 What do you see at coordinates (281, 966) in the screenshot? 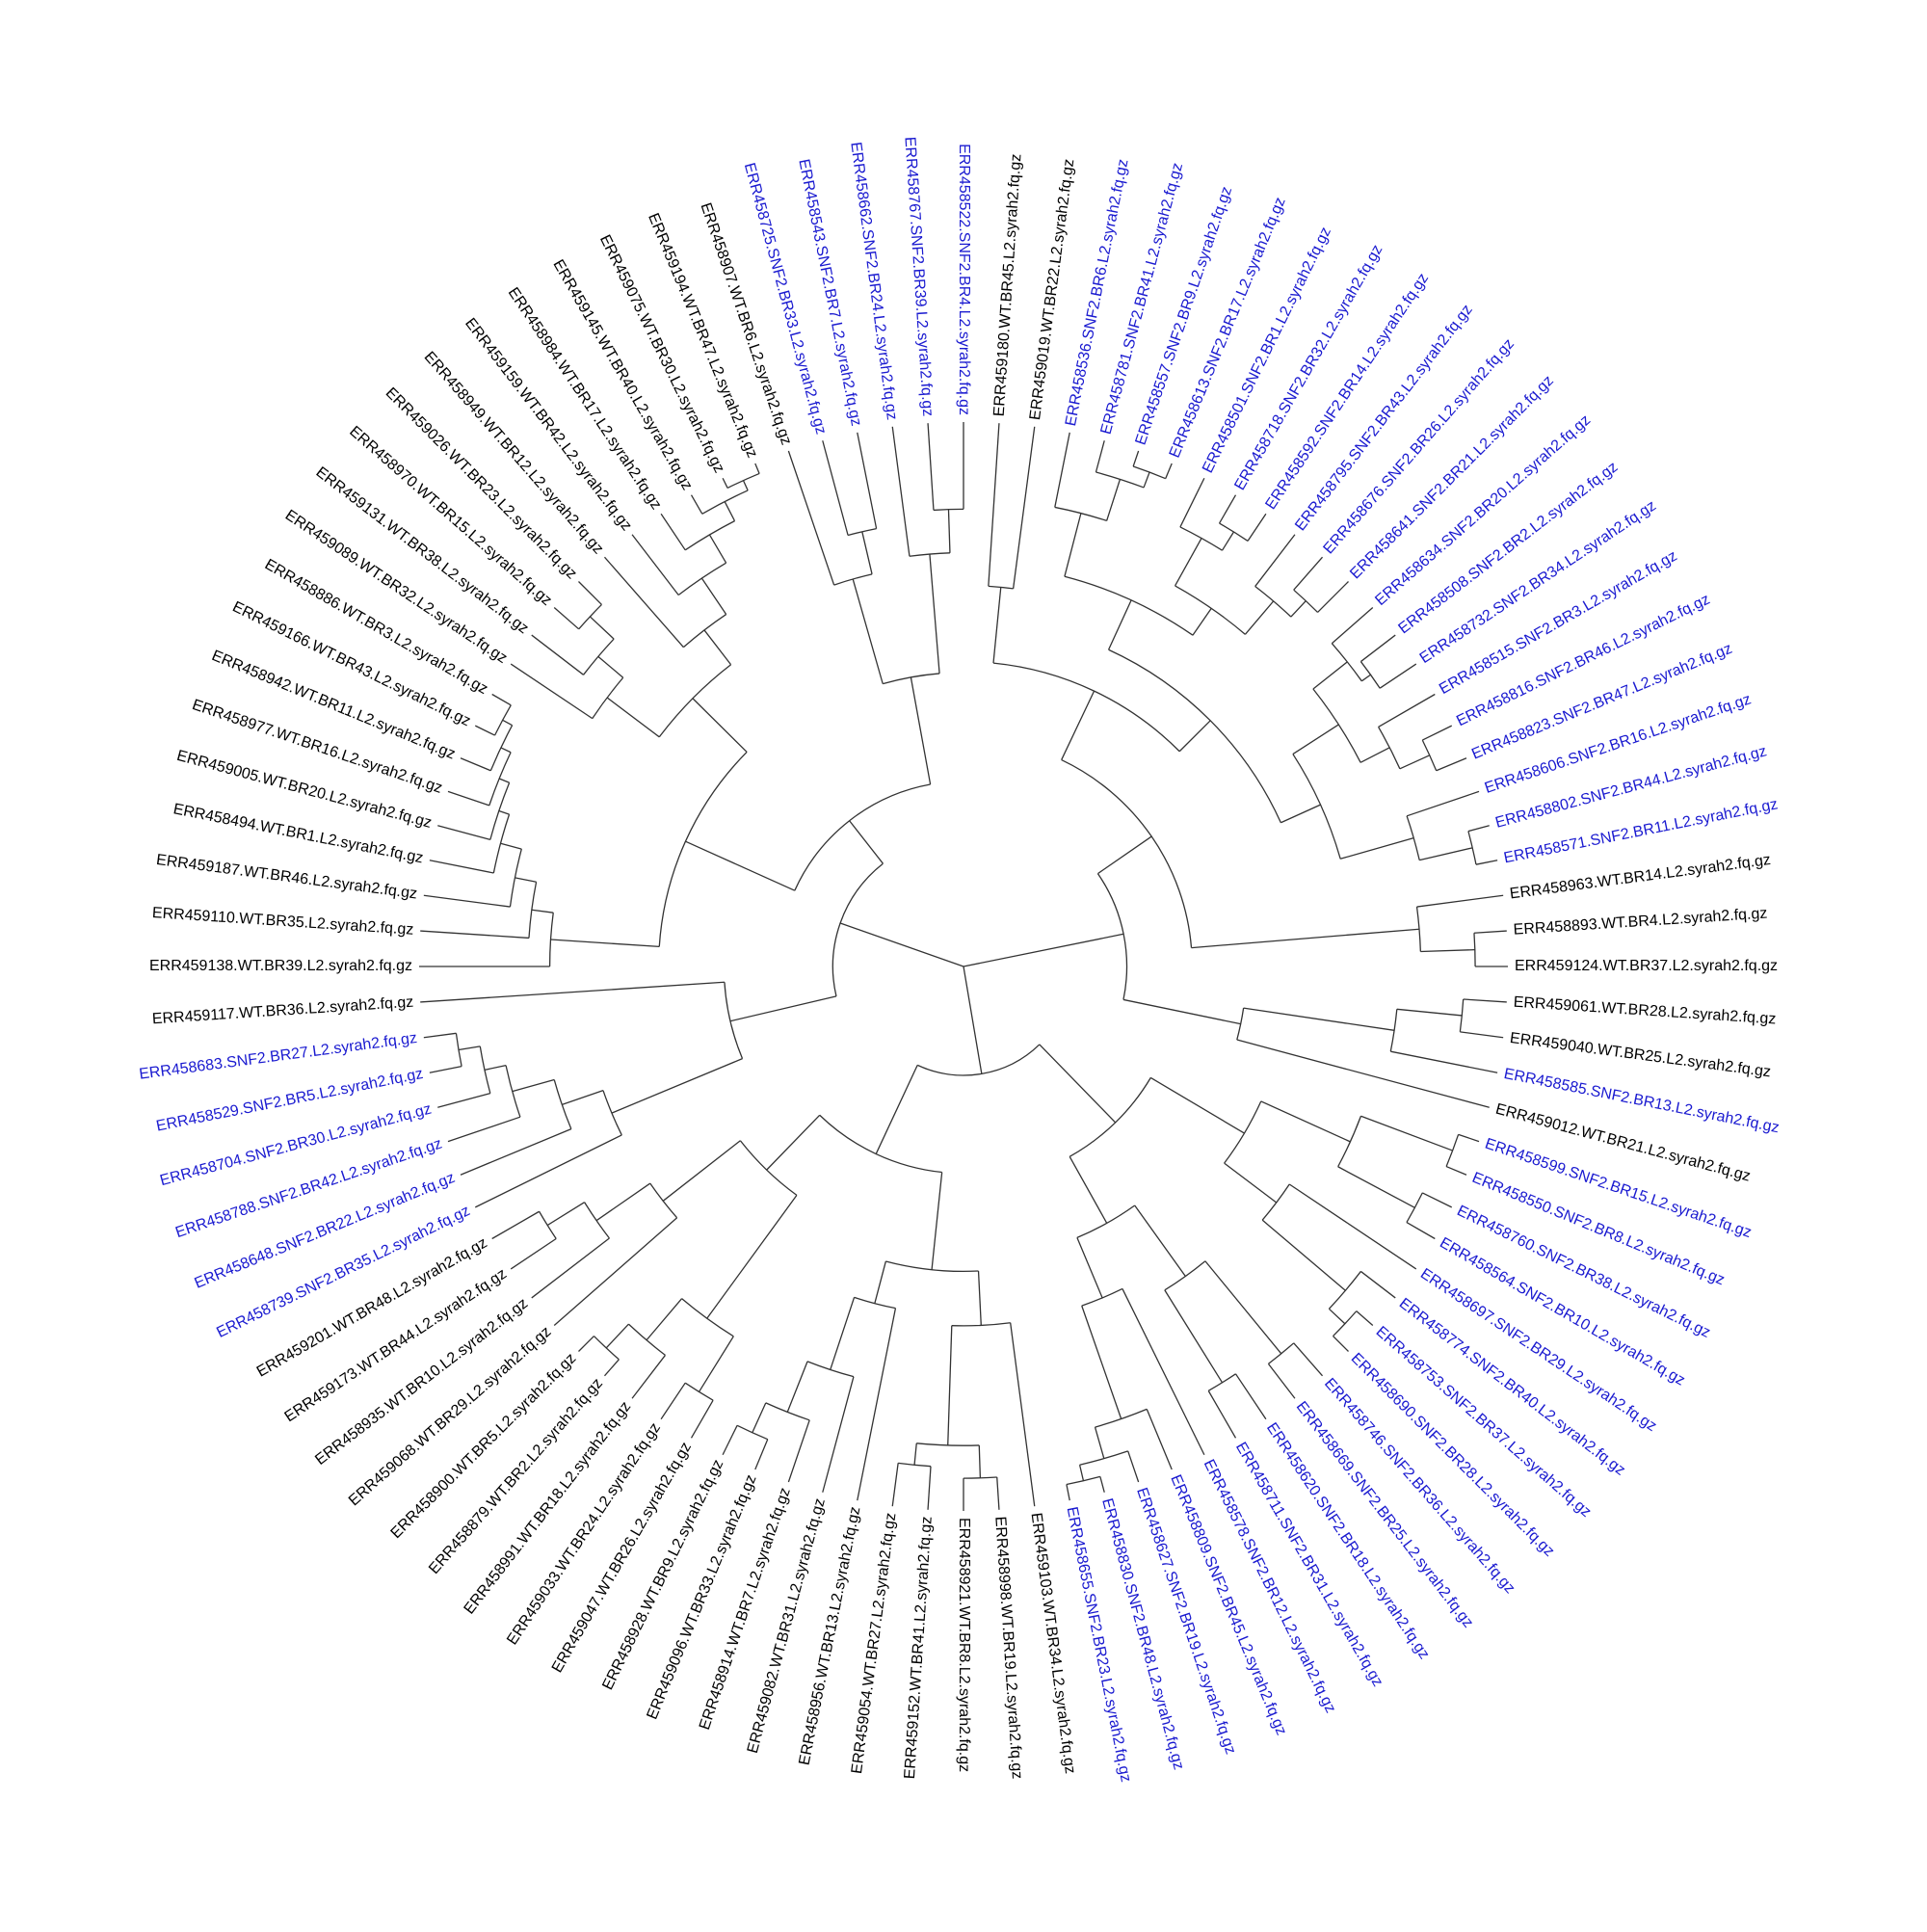
I see `leaf-label: ERR459138.WT.BR39.L2.syrah2.fq.gz` at bounding box center [281, 966].